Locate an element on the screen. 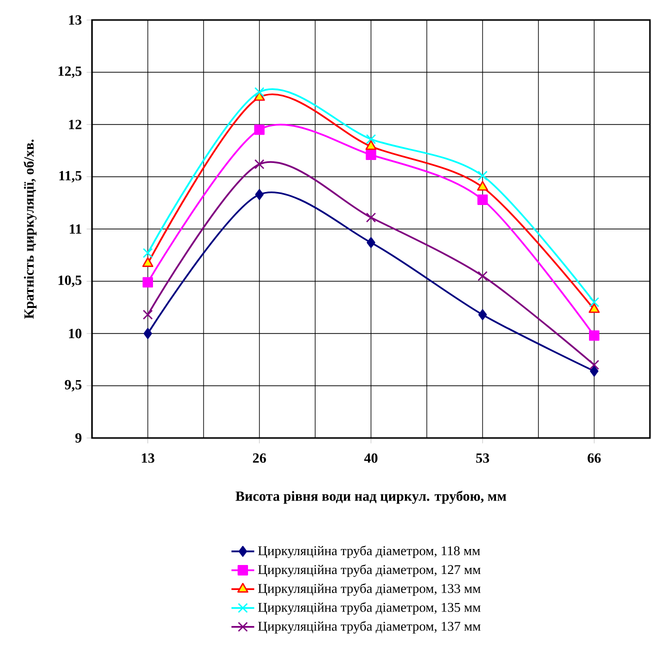 This screenshot has height=659, width=651. x-tick-label: 53 is located at coordinates (483, 458).